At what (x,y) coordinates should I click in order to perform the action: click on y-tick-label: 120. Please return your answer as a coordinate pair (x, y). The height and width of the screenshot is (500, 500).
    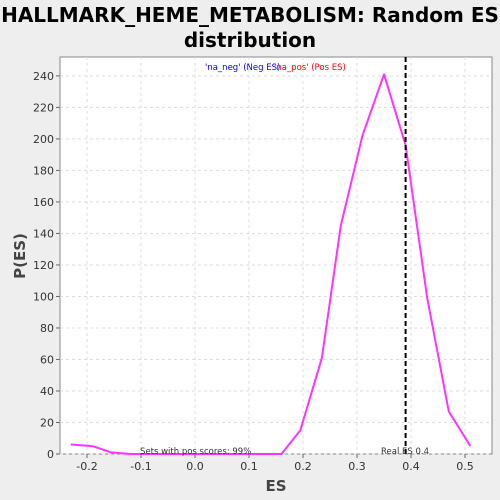
    Looking at the image, I should click on (43, 265).